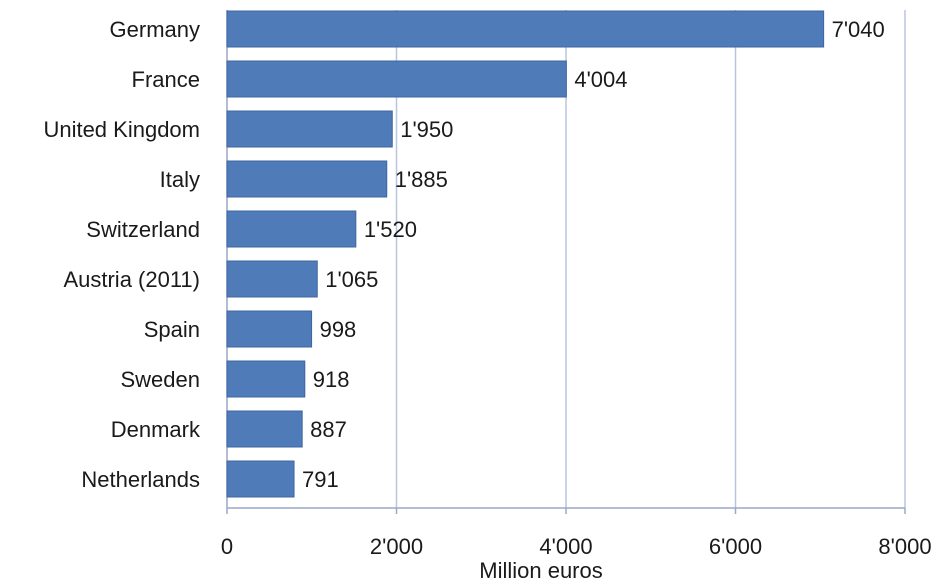  What do you see at coordinates (331, 379) in the screenshot?
I see `data-label: 918` at bounding box center [331, 379].